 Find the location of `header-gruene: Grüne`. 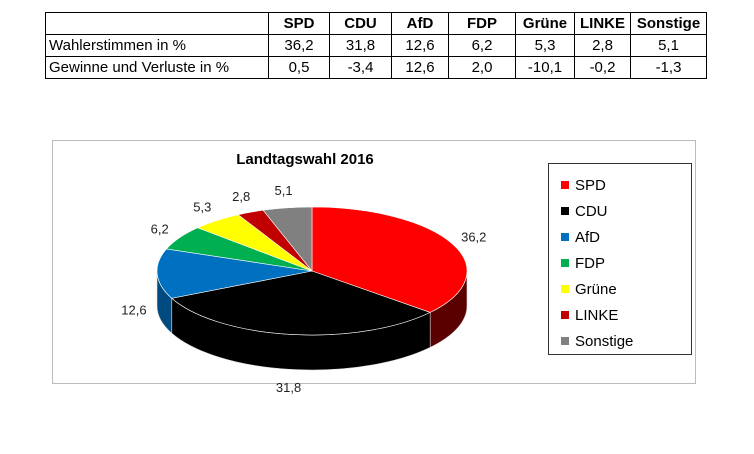

header-gruene: Grüne is located at coordinates (545, 23).